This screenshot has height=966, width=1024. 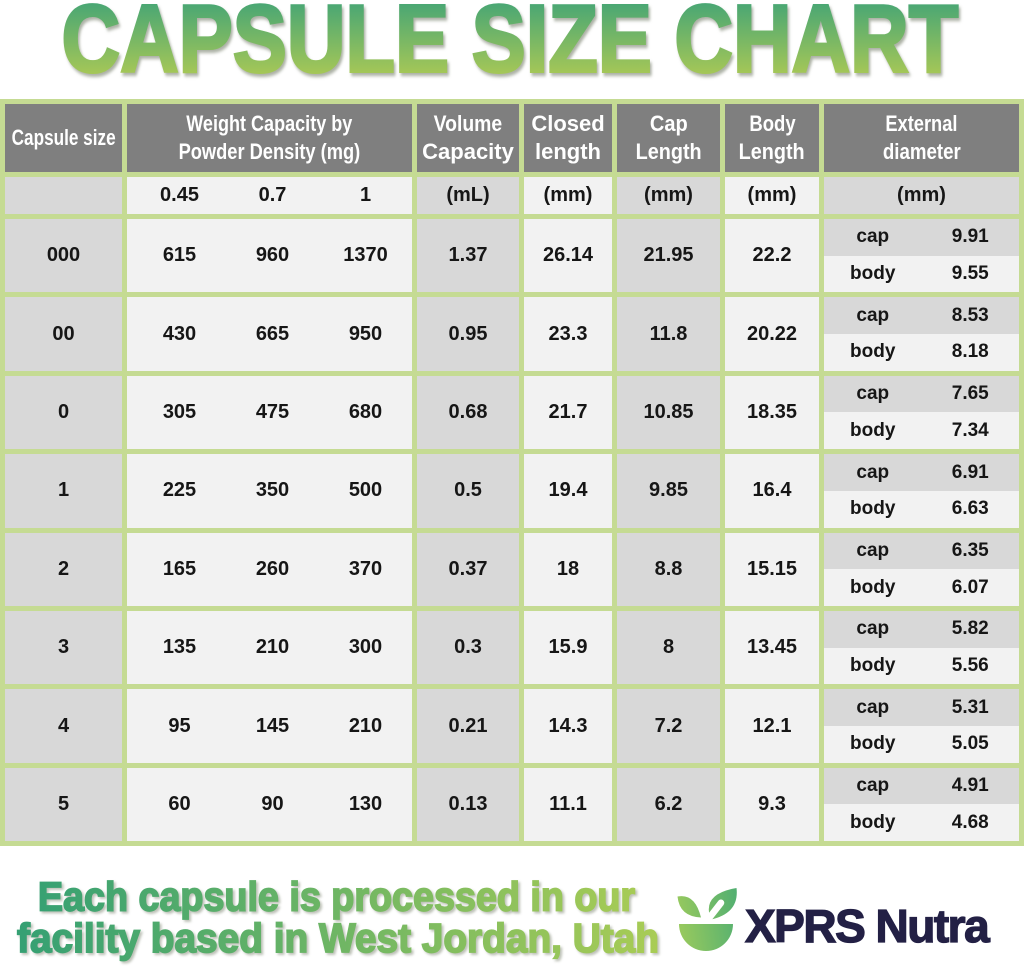 What do you see at coordinates (510, 46) in the screenshot?
I see `svg-text: CAPSULE SIZE CHART` at bounding box center [510, 46].